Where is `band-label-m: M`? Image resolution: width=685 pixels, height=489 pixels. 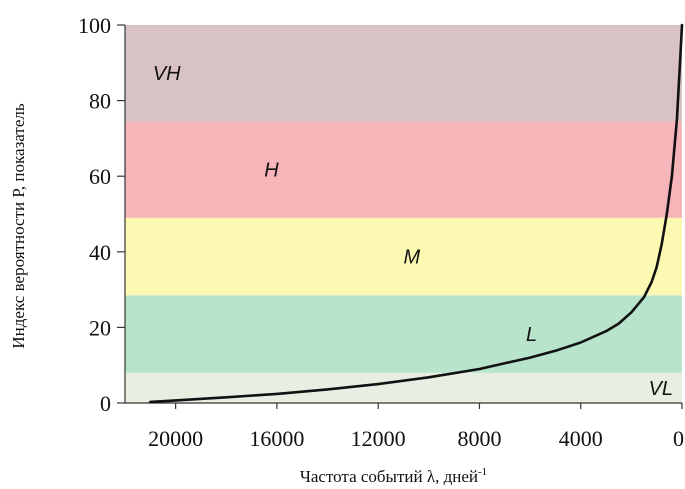
band-label-m: M is located at coordinates (412, 258).